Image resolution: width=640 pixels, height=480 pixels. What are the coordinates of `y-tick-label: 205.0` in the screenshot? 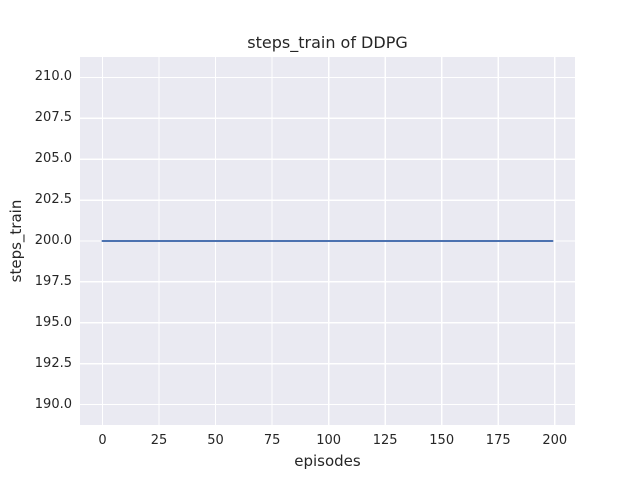 It's located at (53, 159).